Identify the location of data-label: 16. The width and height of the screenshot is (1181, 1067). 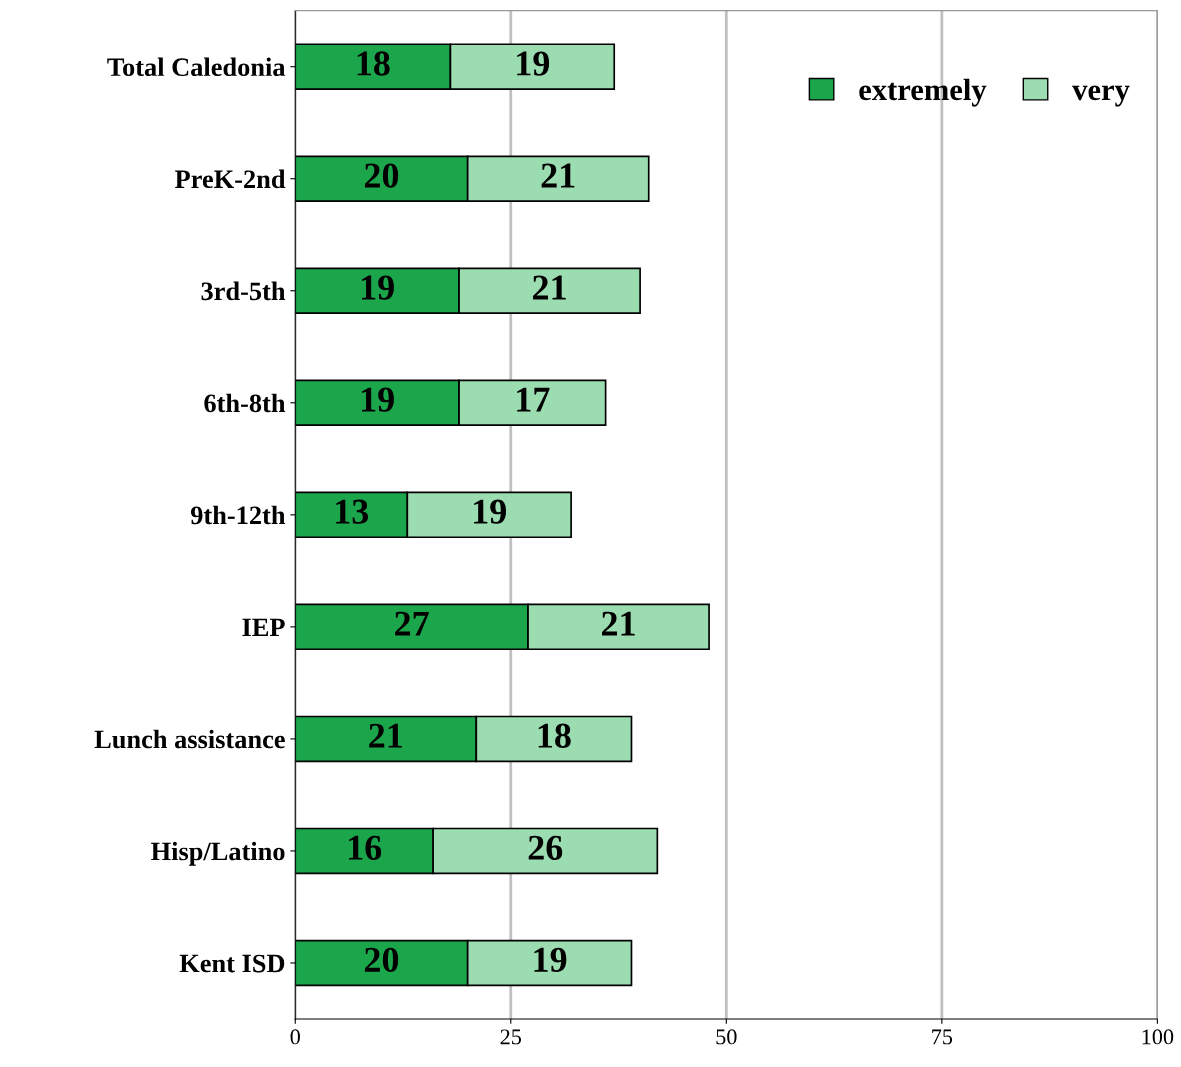
(365, 847).